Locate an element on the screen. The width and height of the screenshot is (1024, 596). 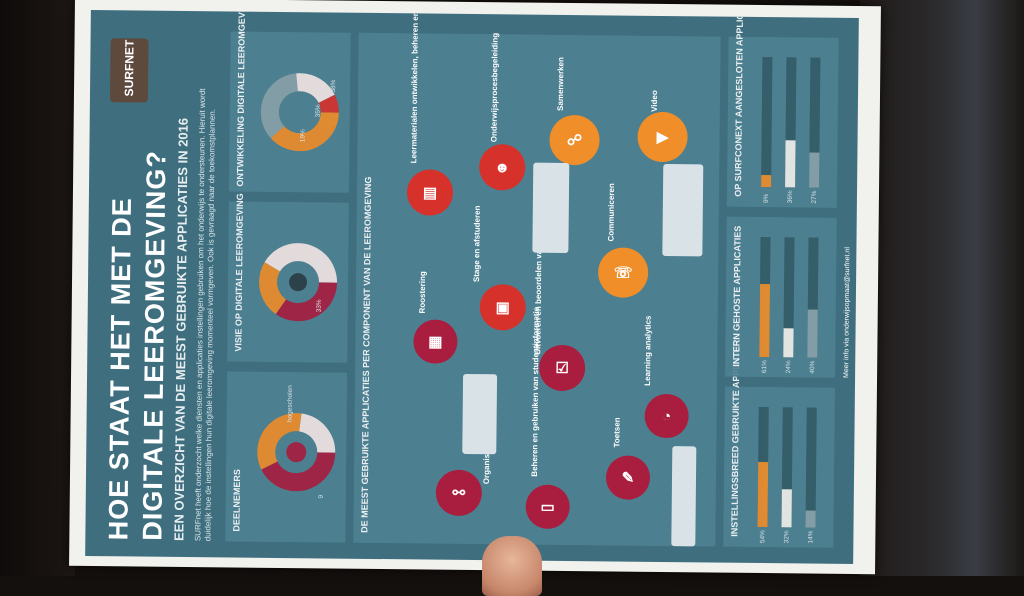
component-video-icon: ▶ is located at coordinates (662, 137).